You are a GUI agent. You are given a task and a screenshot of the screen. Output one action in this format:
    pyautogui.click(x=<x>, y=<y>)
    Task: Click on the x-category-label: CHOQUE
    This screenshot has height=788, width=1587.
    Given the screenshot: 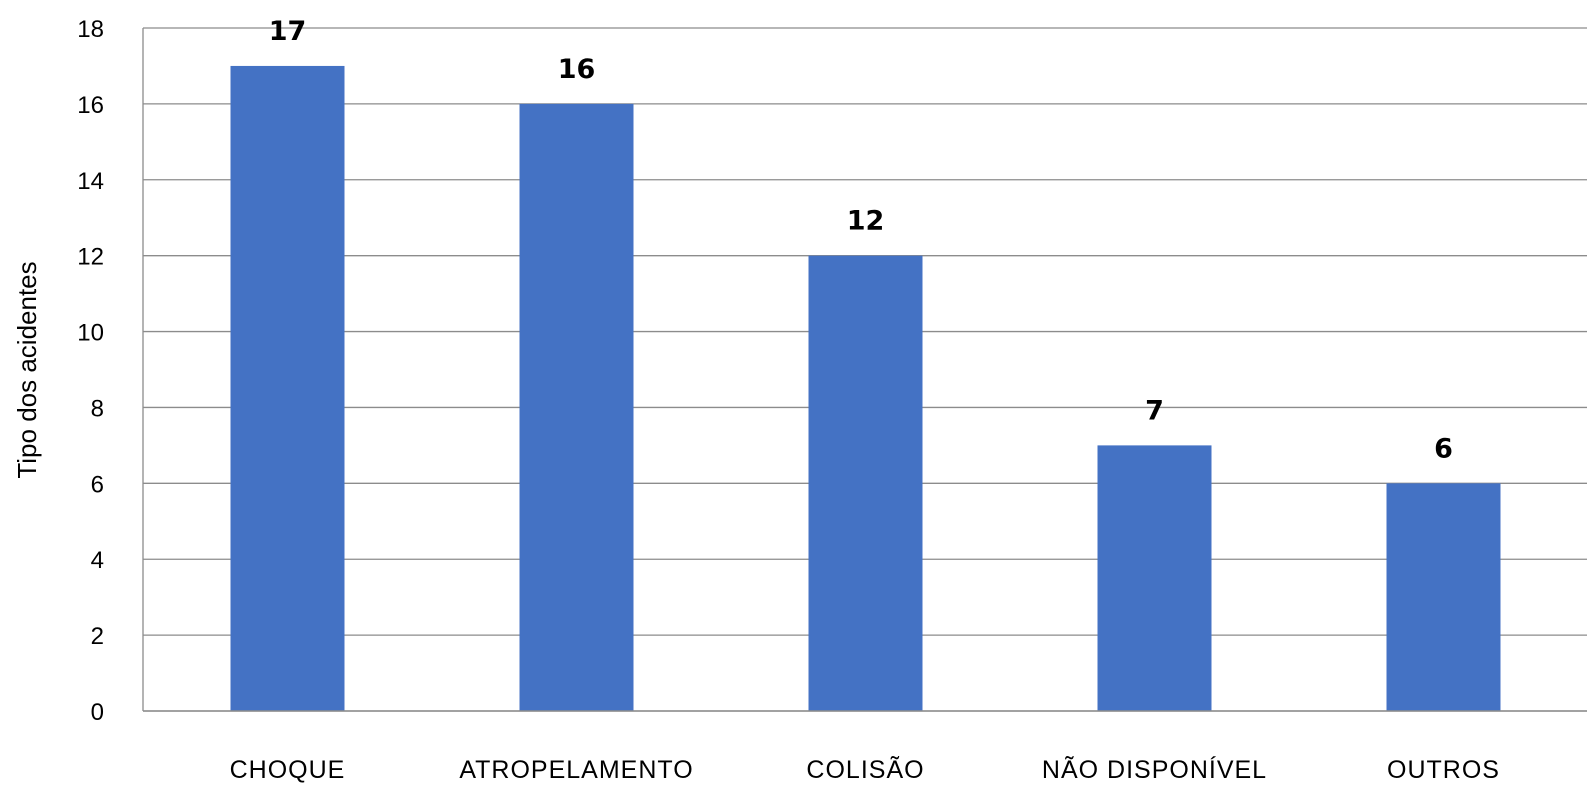 What is the action you would take?
    pyautogui.click(x=288, y=770)
    